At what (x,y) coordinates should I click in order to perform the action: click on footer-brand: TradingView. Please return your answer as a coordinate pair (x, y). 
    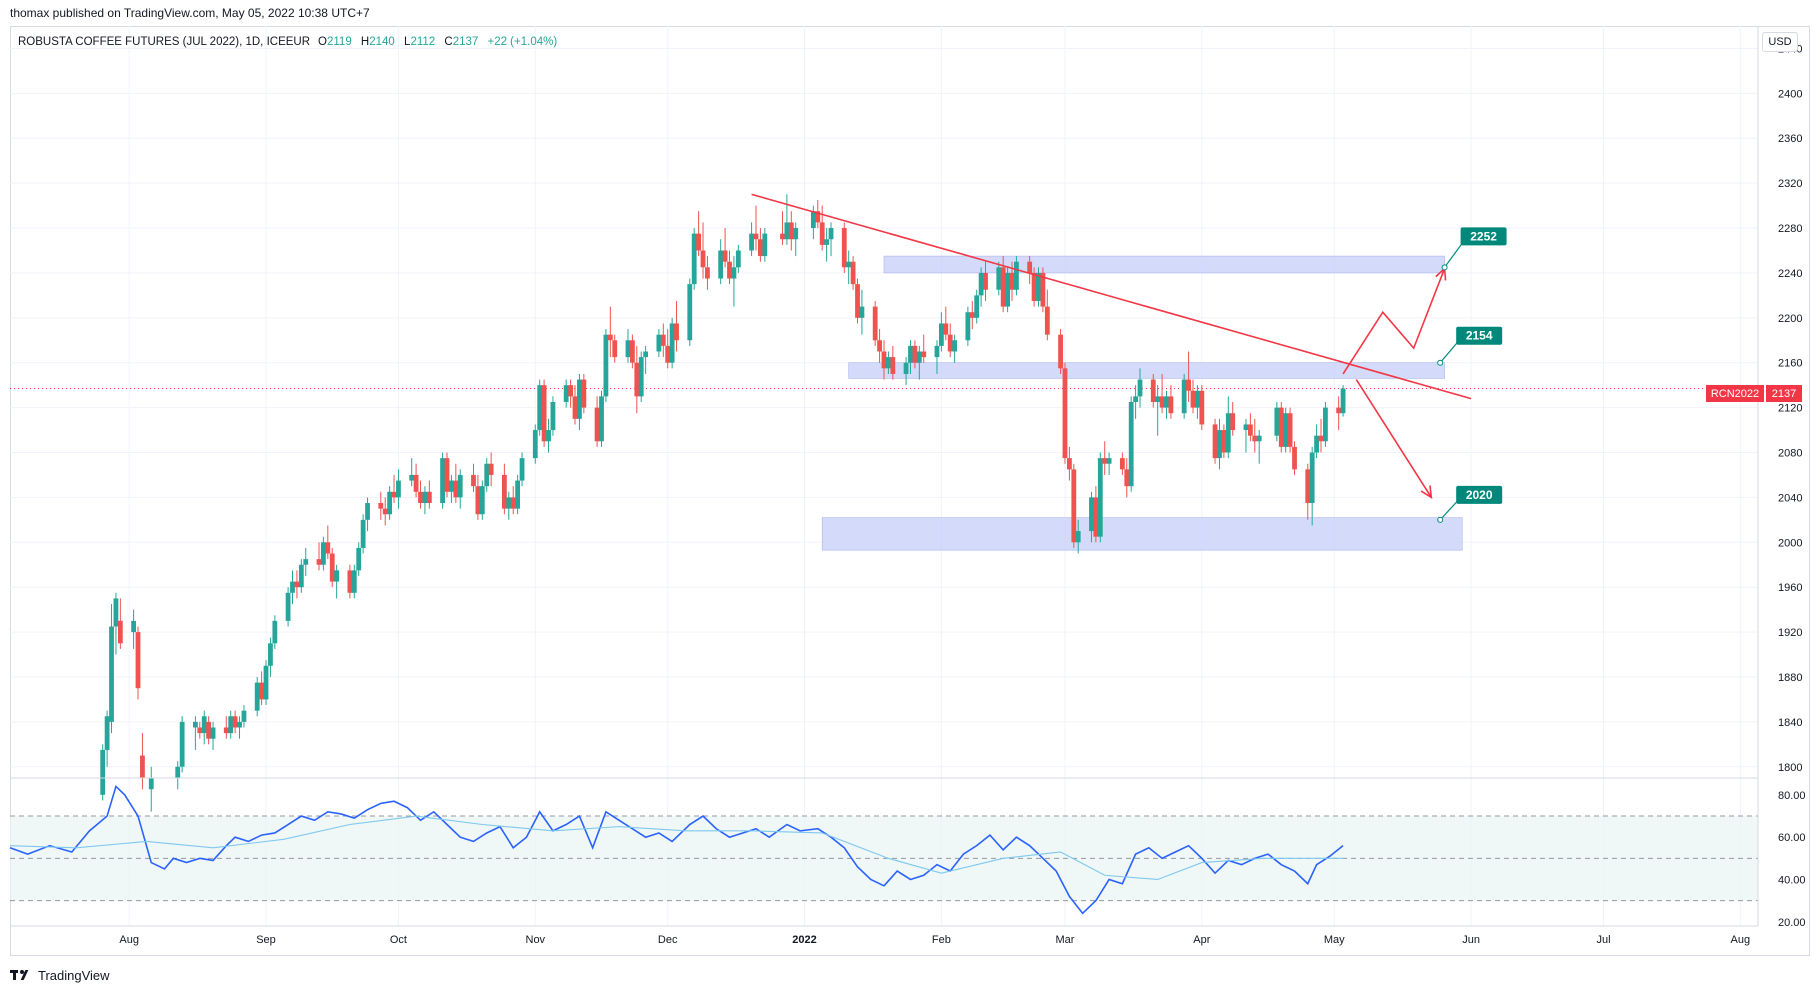
    Looking at the image, I should click on (60, 975).